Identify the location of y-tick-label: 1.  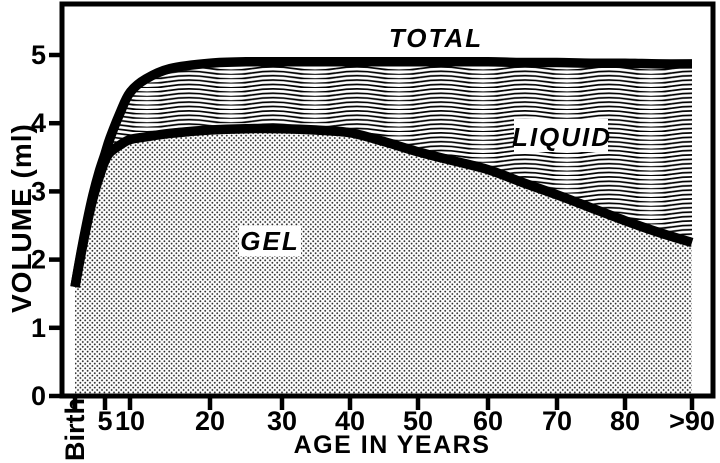
(38, 328).